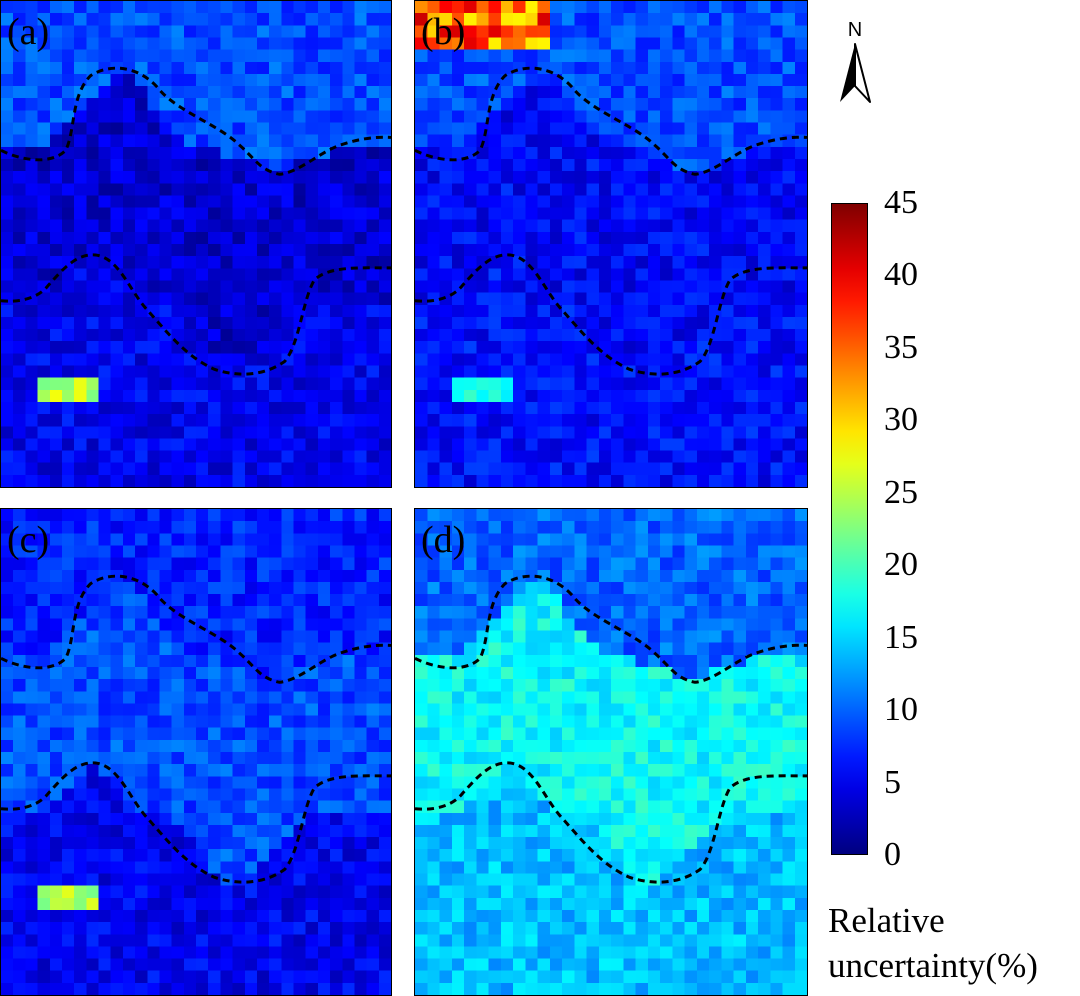  Describe the element at coordinates (901, 564) in the screenshot. I see `colorbar-tick: 20` at that location.